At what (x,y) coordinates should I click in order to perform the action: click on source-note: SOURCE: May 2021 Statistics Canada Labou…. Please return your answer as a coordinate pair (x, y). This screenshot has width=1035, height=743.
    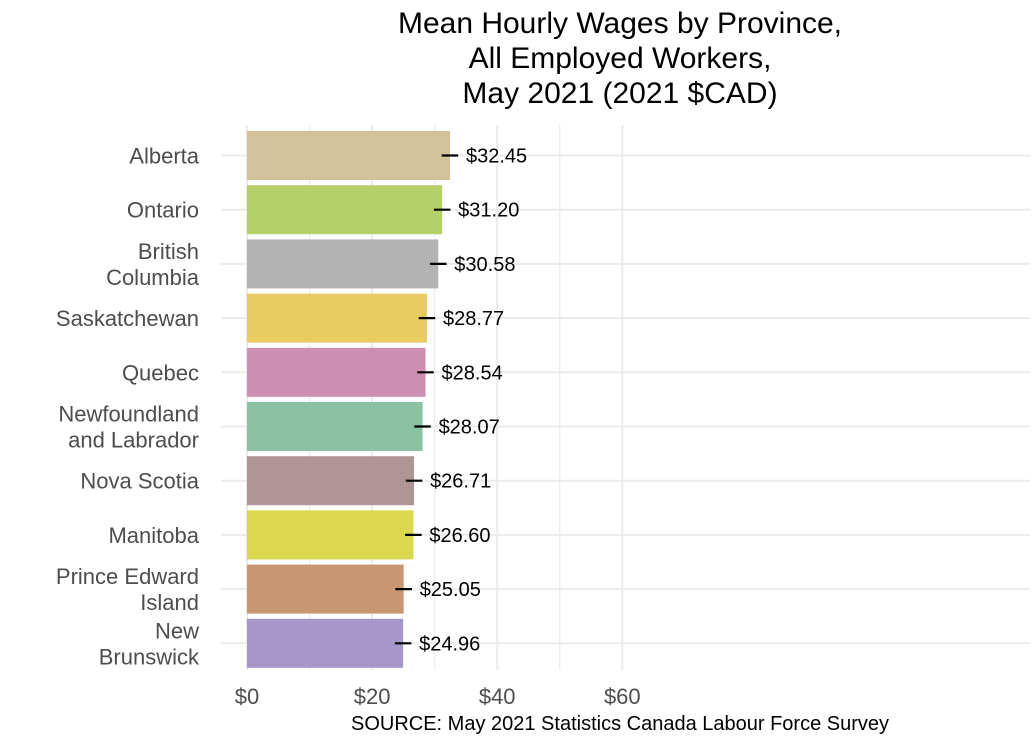
    Looking at the image, I should click on (620, 724).